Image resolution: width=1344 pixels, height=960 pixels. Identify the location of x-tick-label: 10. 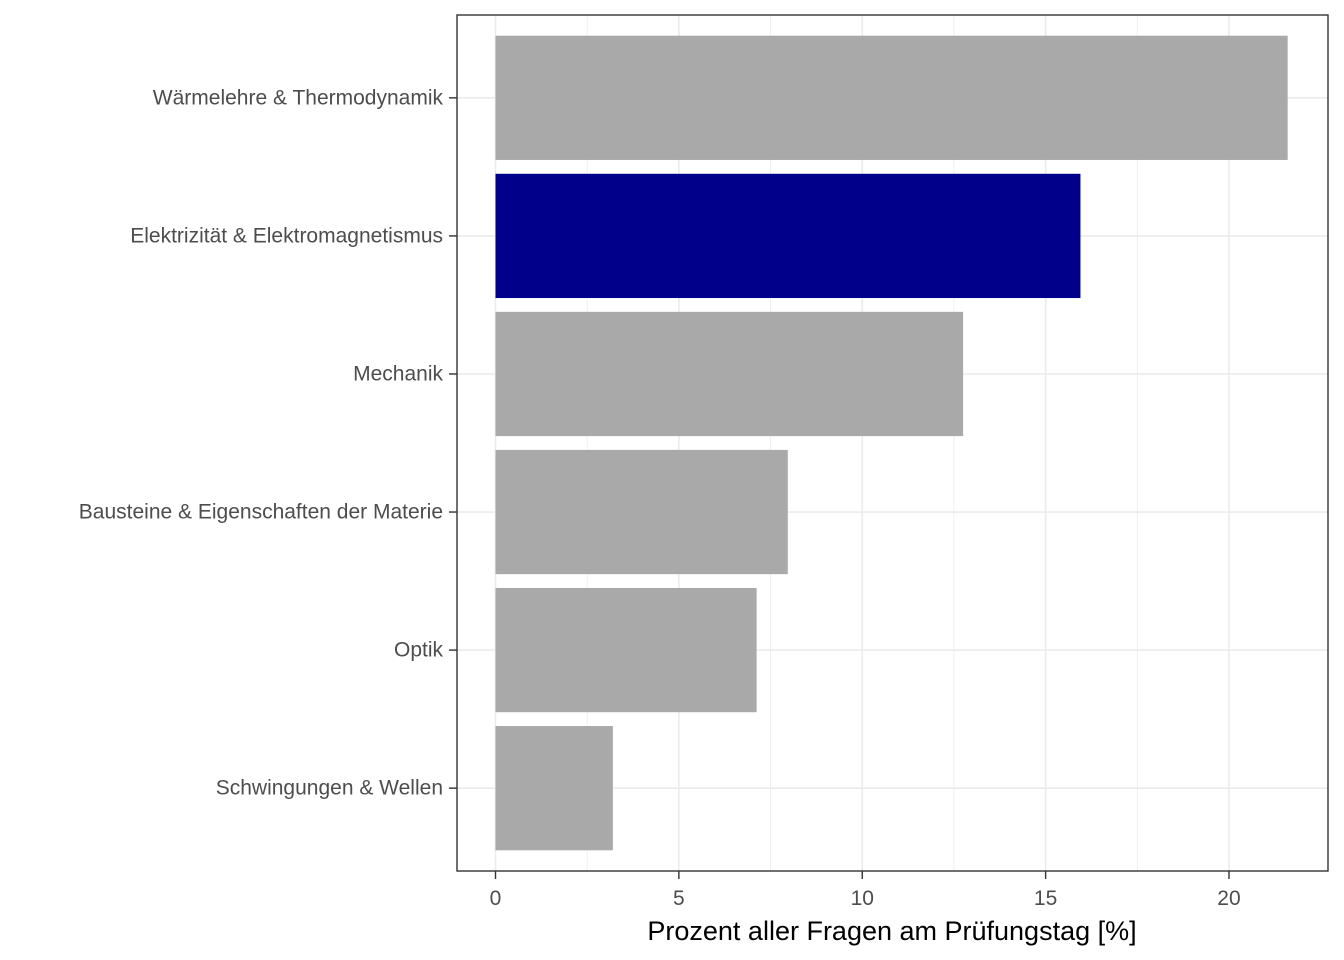
(862, 898).